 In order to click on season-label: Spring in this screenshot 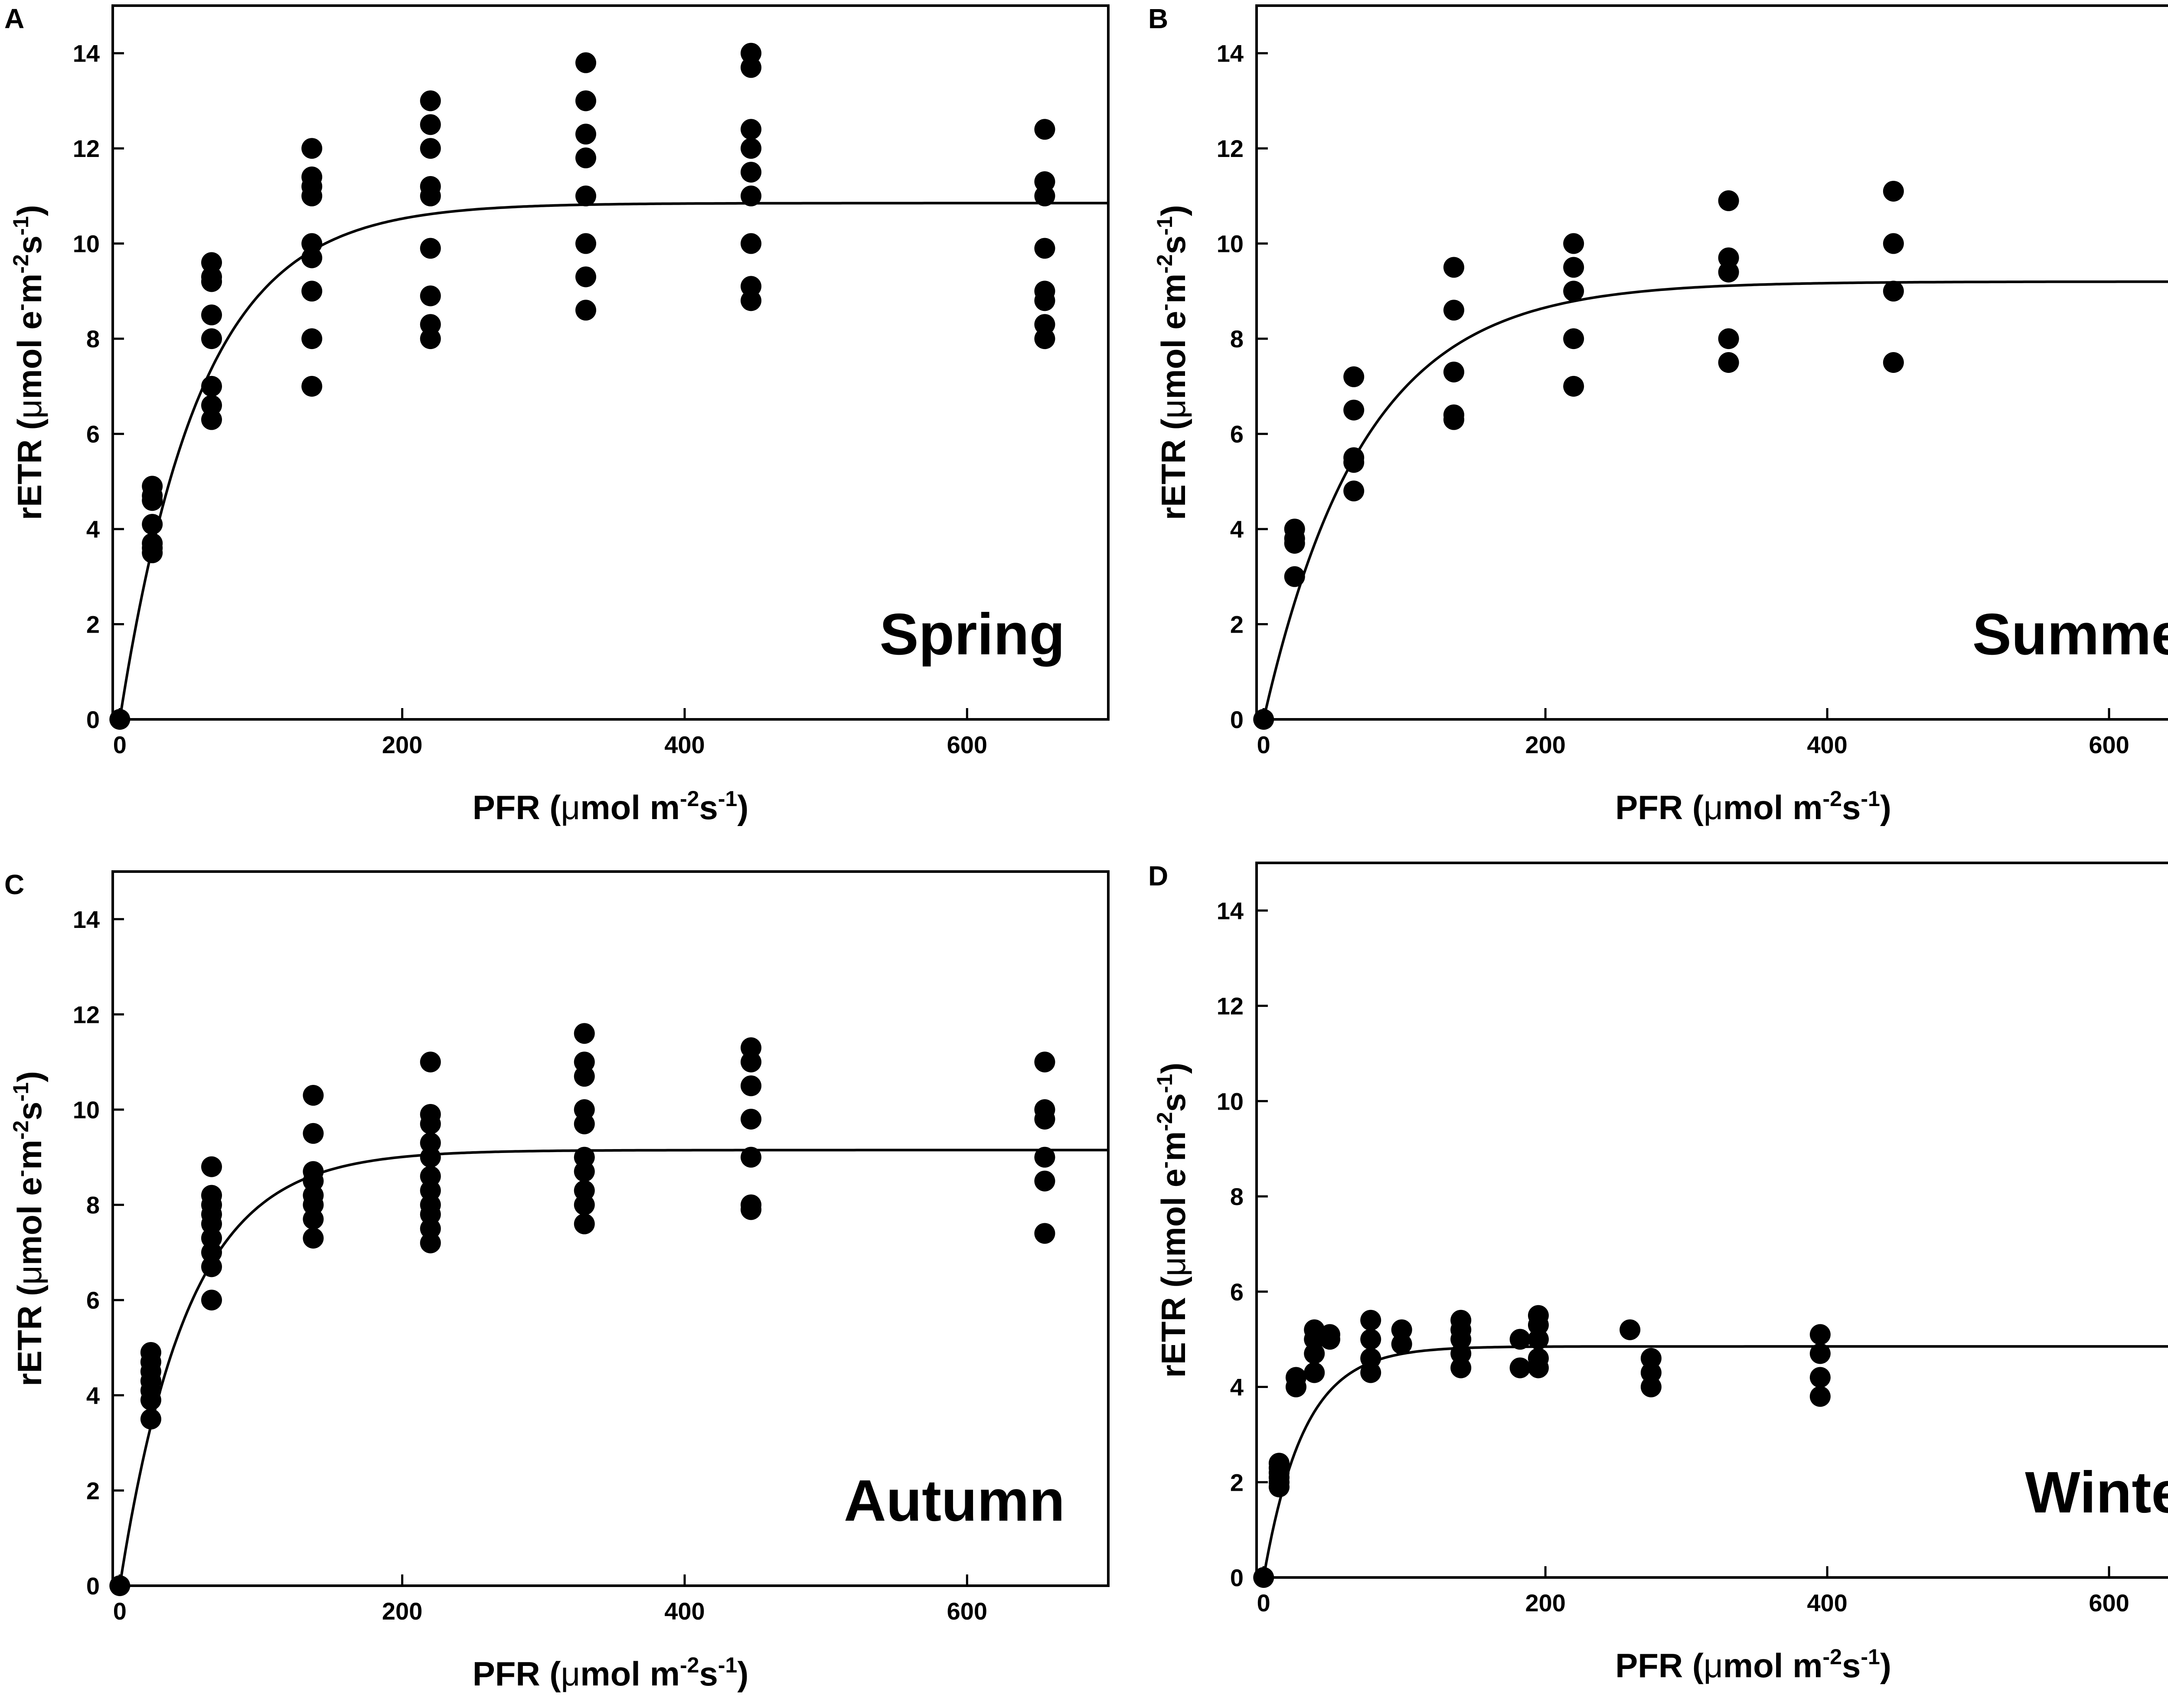, I will do `click(972, 634)`.